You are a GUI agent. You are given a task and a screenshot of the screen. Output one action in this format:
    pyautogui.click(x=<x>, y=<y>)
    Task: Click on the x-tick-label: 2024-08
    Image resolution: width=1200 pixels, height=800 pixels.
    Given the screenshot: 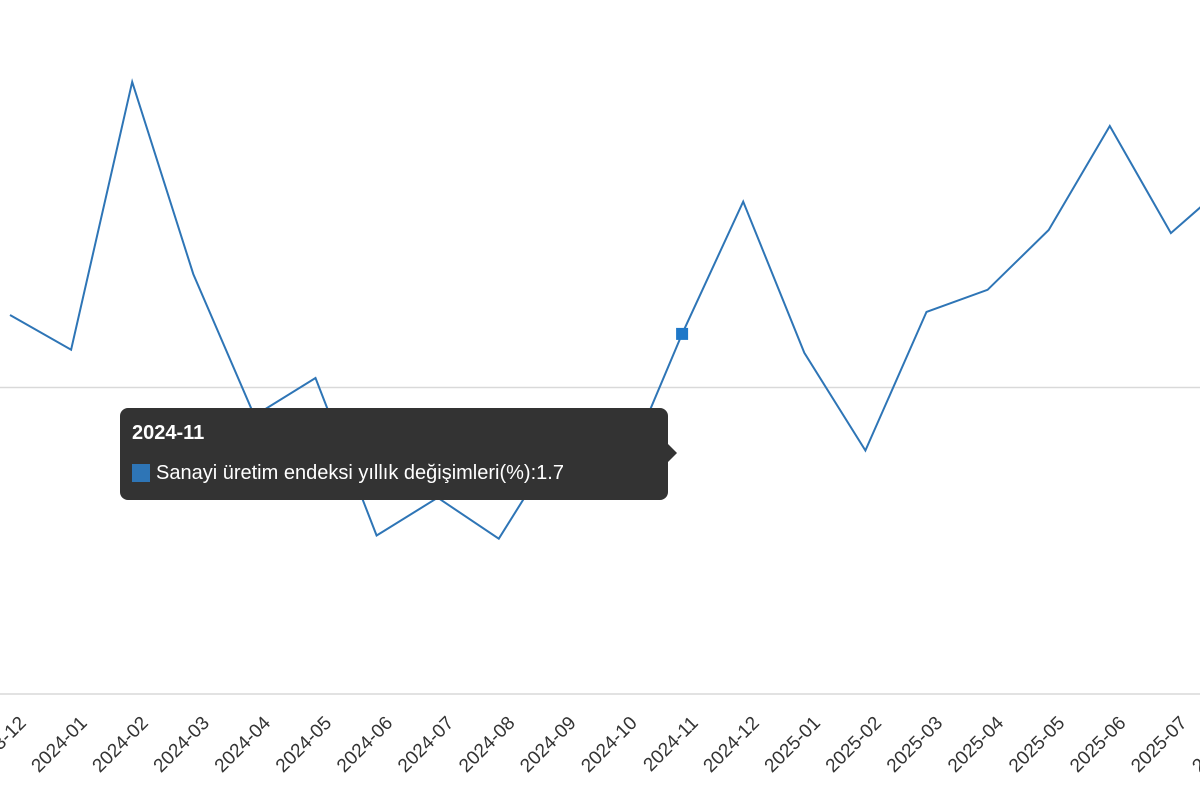 What is the action you would take?
    pyautogui.click(x=487, y=745)
    